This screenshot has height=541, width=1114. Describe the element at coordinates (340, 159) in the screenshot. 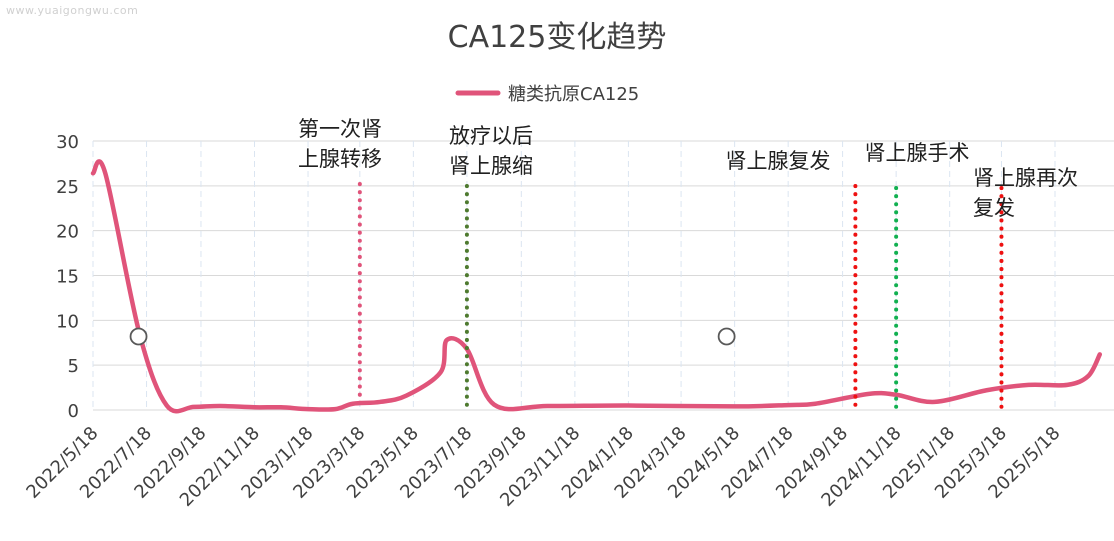

I see `event-label: 上腺转移` at that location.